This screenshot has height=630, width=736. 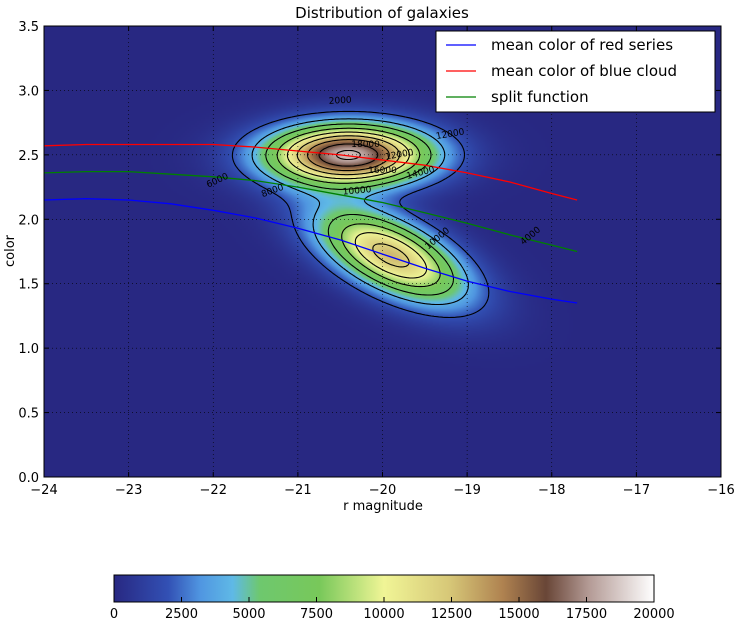 What do you see at coordinates (383, 614) in the screenshot?
I see `colorbar-tick-label: 10000` at bounding box center [383, 614].